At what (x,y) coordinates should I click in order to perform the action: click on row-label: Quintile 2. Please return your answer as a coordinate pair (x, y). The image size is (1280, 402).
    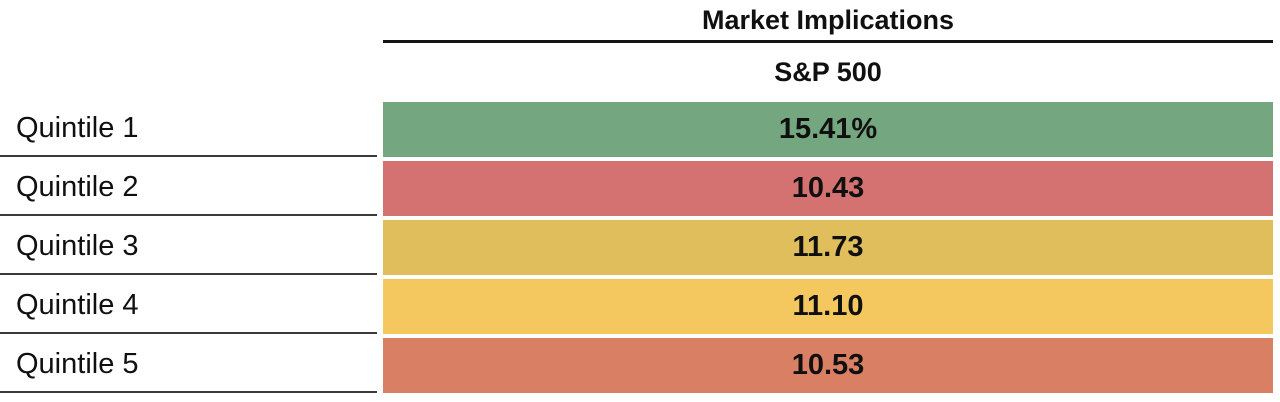
    Looking at the image, I should click on (188, 188).